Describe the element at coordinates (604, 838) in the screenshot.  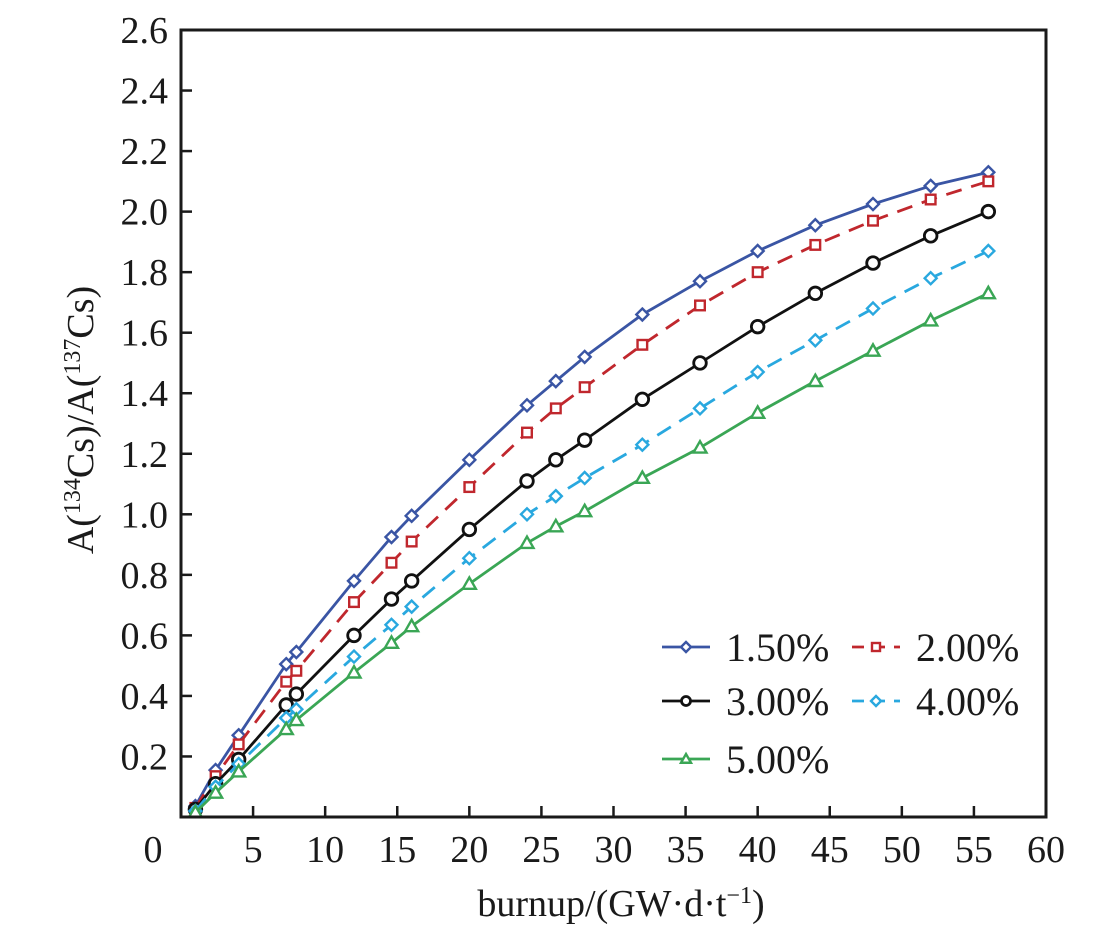
I see `x-axis: 0 5 10 15 20 25 30 35 40 45 50 55 60` at that location.